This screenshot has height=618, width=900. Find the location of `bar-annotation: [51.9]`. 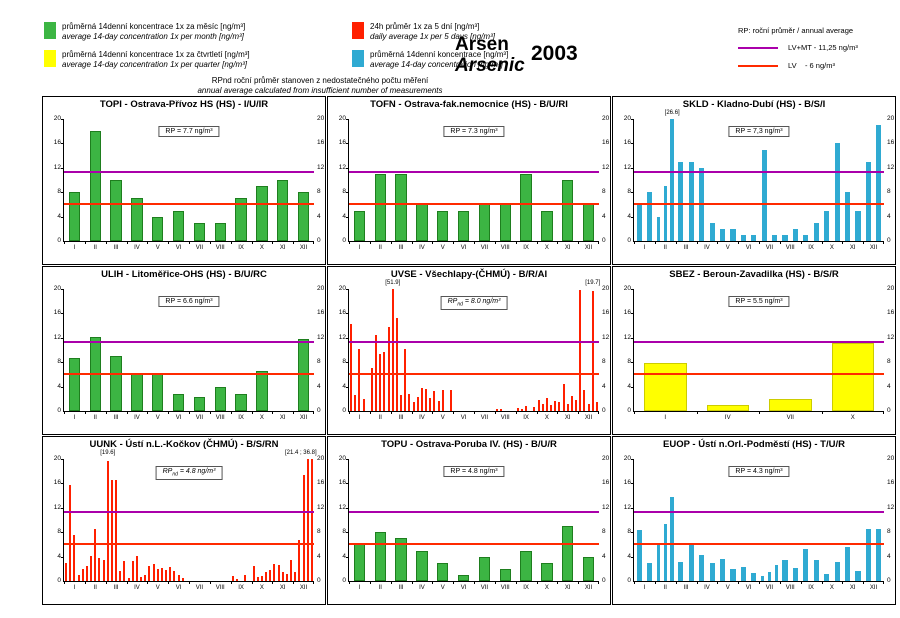

bar-annotation: [51.9] is located at coordinates (393, 283).